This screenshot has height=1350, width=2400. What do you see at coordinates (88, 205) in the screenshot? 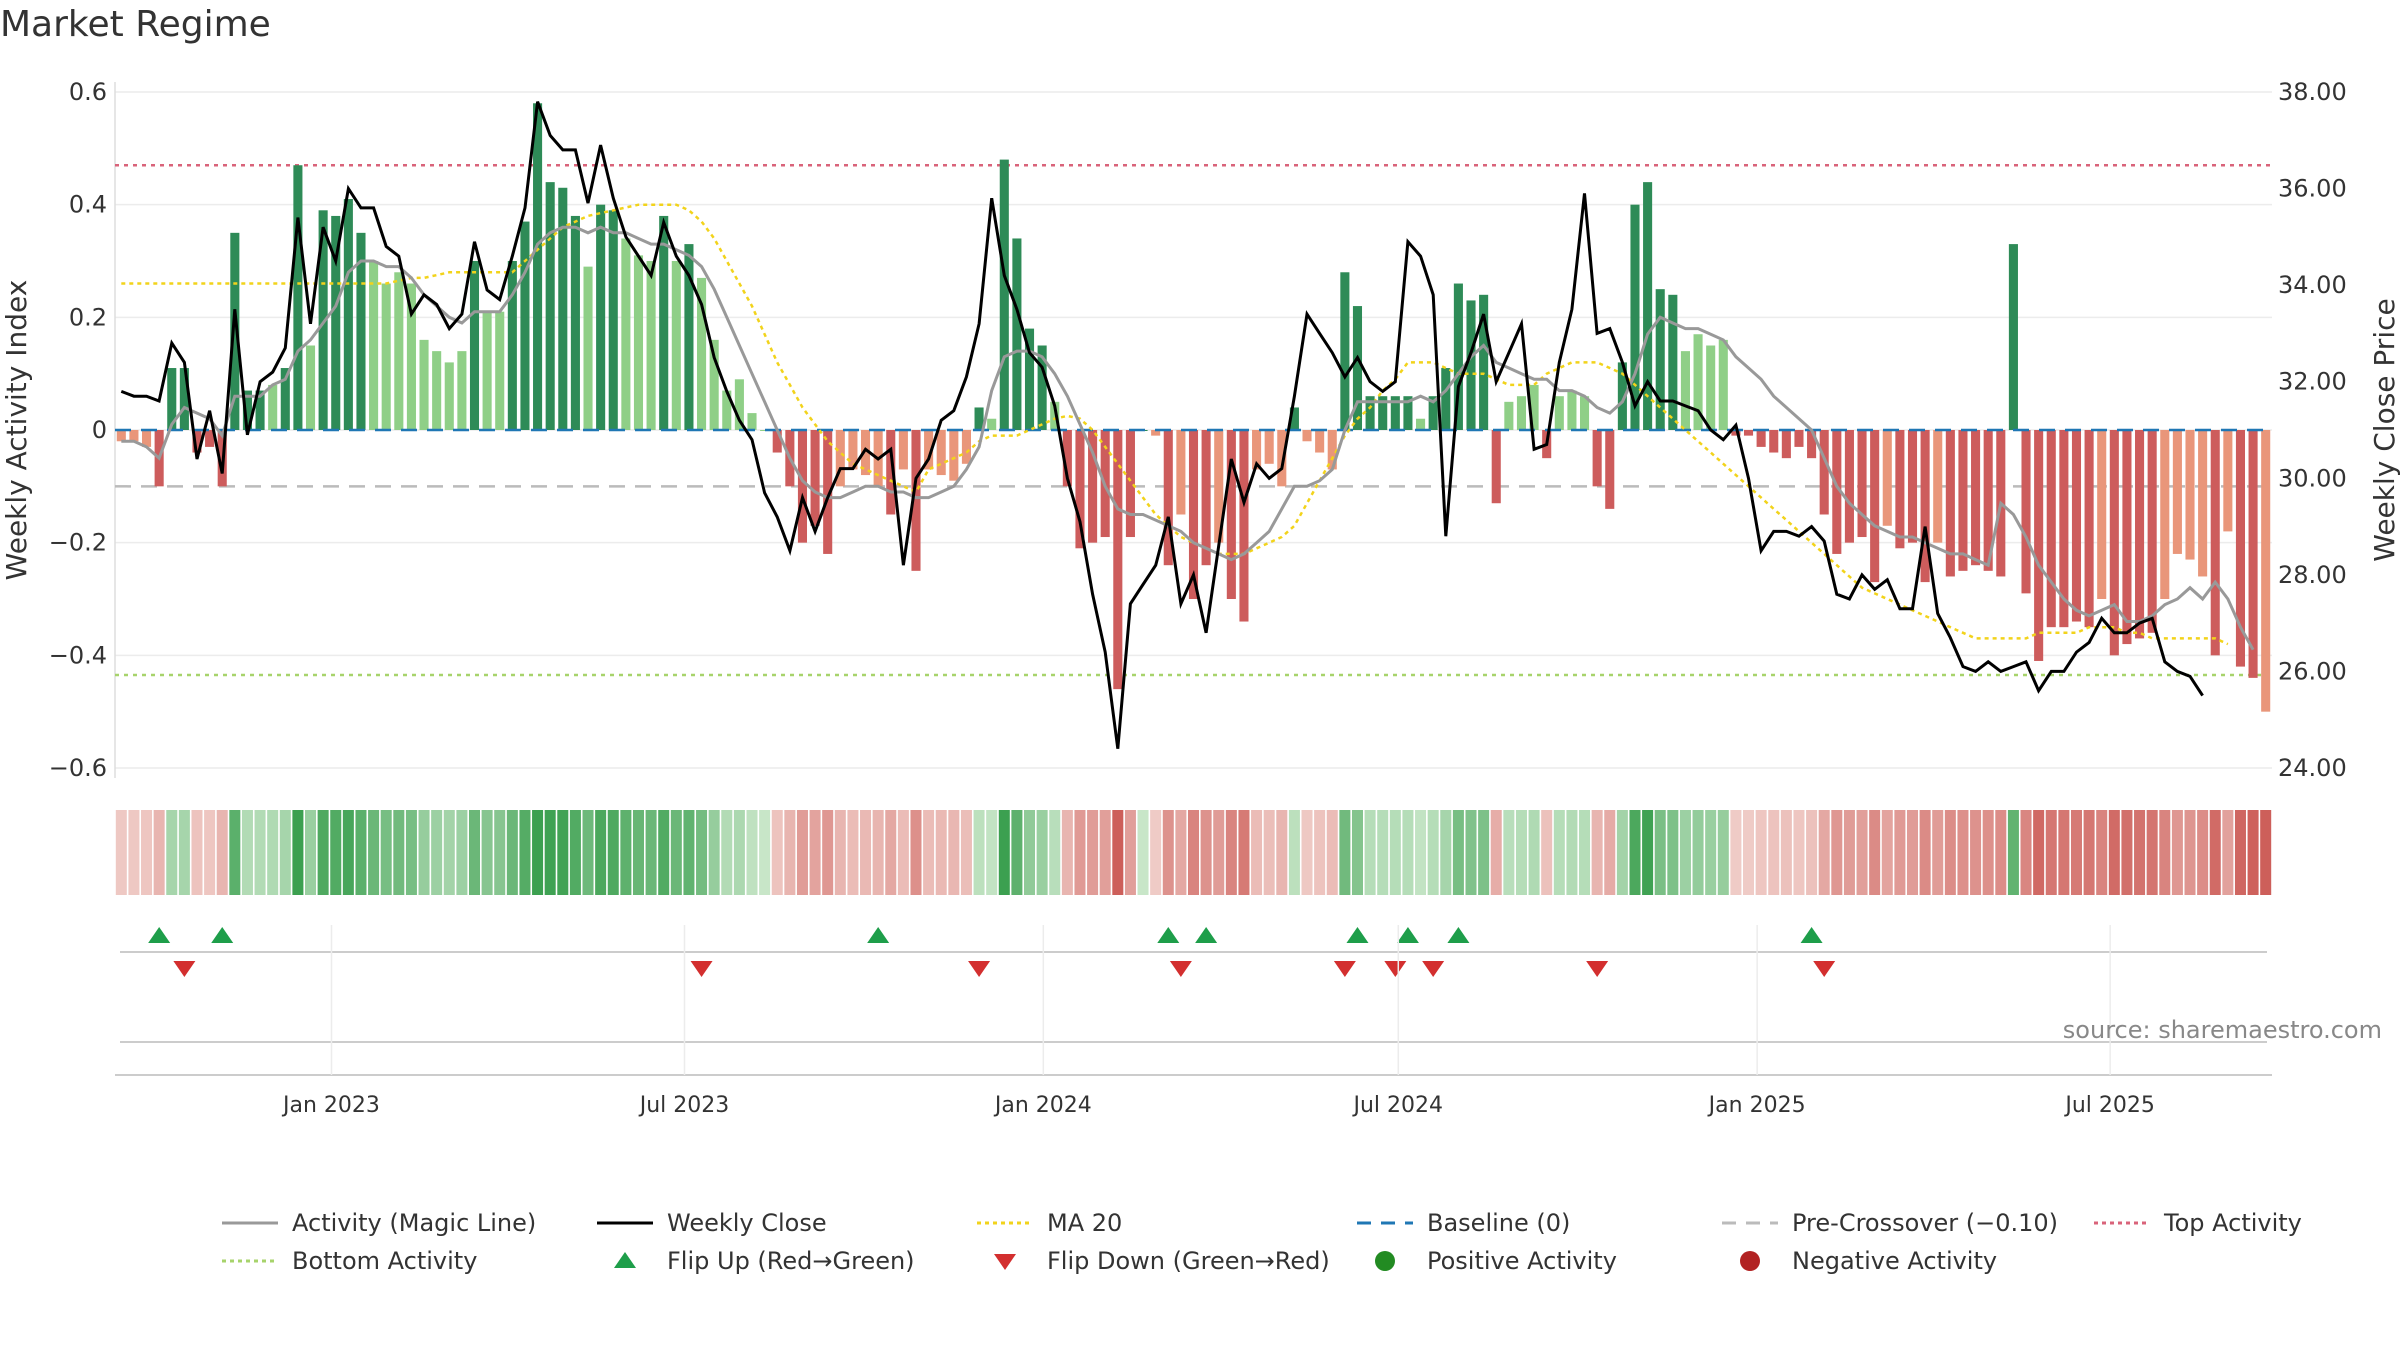
I see `y-tick-label: 0.4` at bounding box center [88, 205].